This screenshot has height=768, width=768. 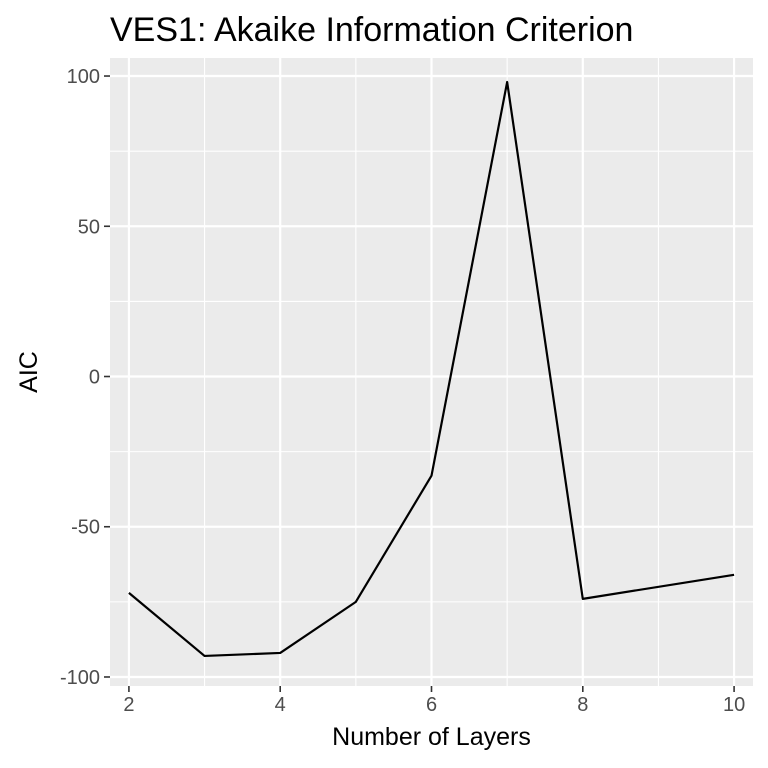 I want to click on x-tick-label: 6, so click(x=431, y=705).